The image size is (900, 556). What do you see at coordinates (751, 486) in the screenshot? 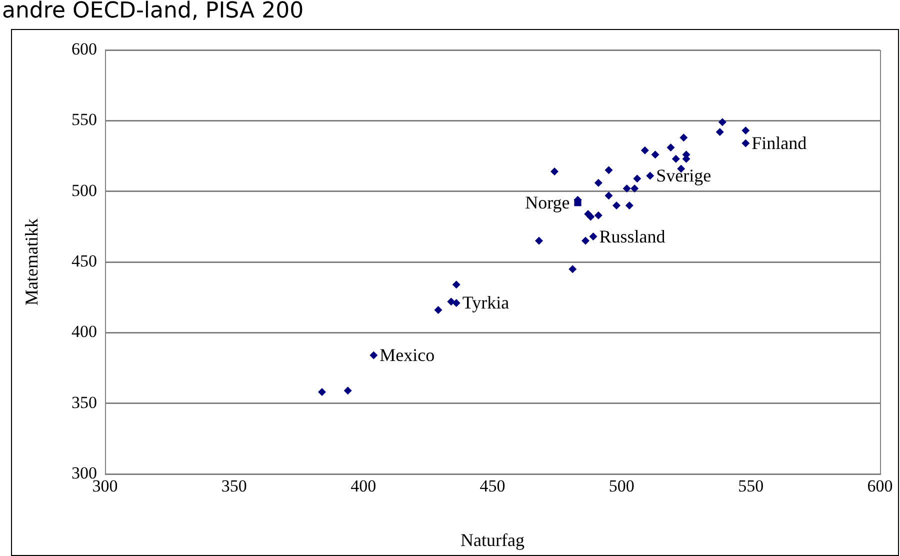
I see `x-tick-label: 550` at bounding box center [751, 486].